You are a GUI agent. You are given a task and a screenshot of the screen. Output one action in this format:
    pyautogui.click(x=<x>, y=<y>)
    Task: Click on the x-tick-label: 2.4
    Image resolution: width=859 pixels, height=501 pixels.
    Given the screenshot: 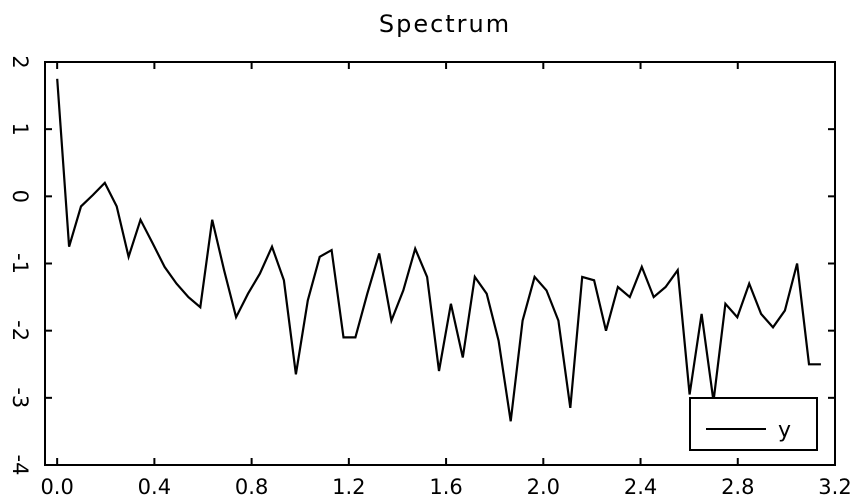 What is the action you would take?
    pyautogui.click(x=640, y=487)
    